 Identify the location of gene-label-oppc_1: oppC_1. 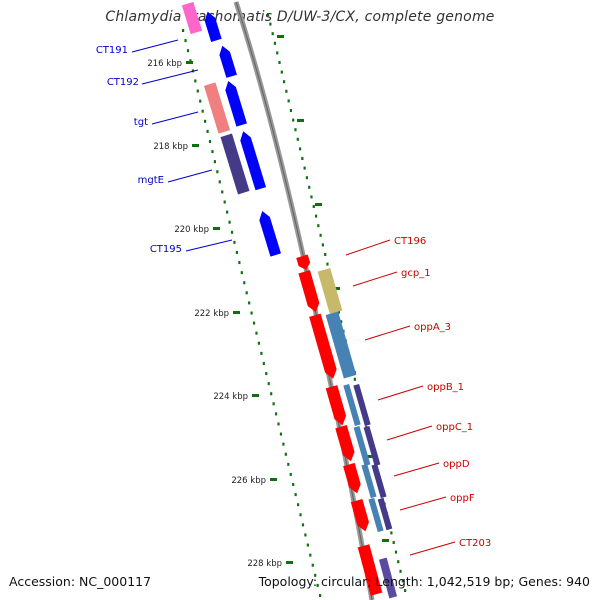
(454, 427).